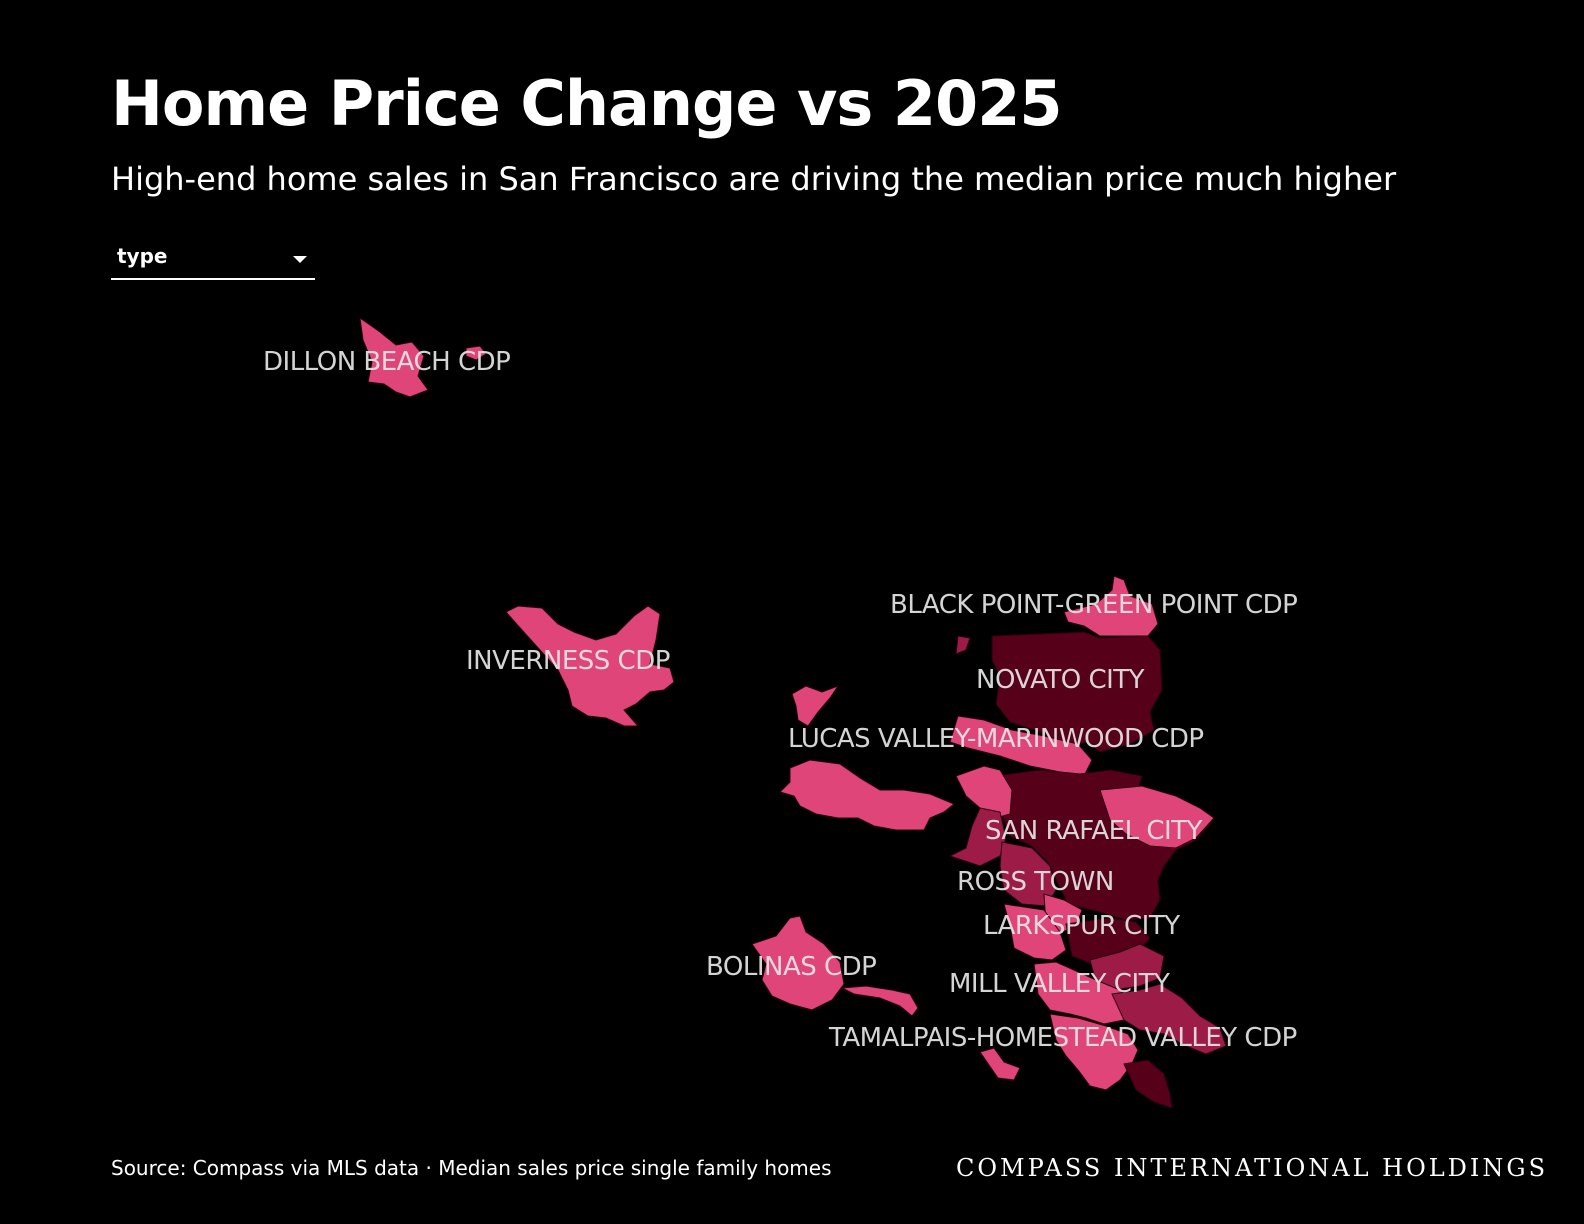 The height and width of the screenshot is (1224, 1584). I want to click on type-dropdown: type, so click(213, 260).